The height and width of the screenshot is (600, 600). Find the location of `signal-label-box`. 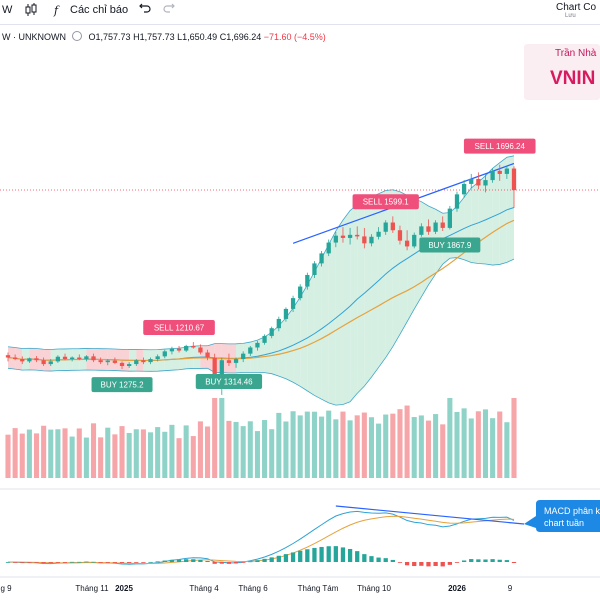

signal-label-box is located at coordinates (499, 146).